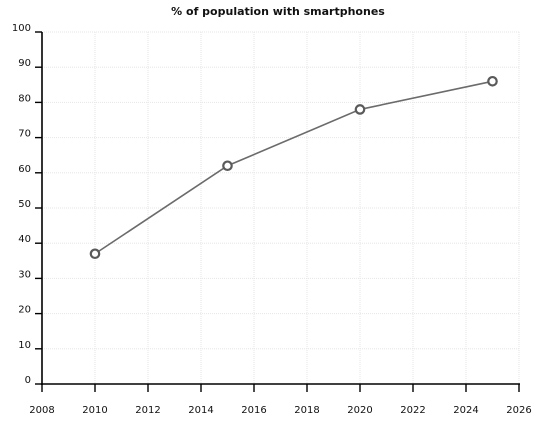  Describe the element at coordinates (21, 28) in the screenshot. I see `y-tick-label: 100` at that location.